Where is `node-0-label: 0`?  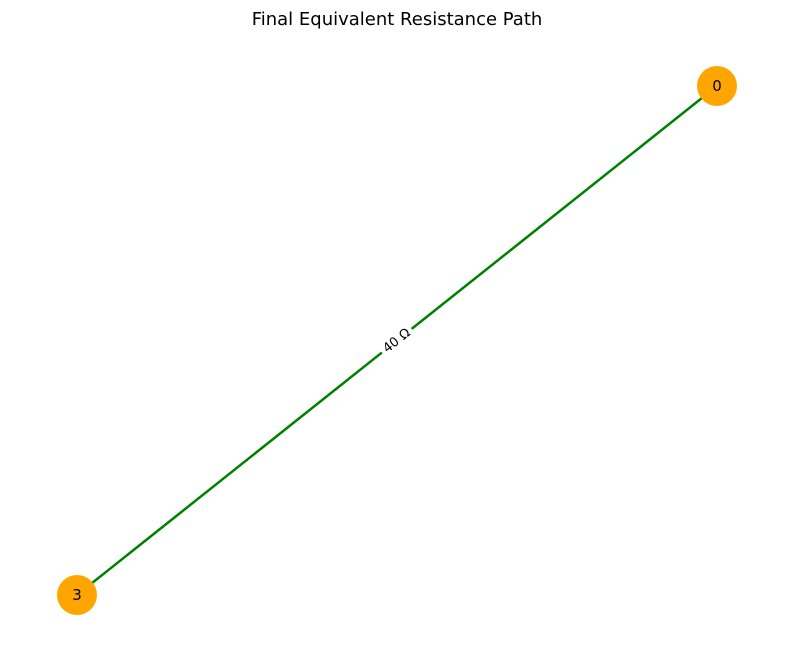
node-0-label: 0 is located at coordinates (717, 86).